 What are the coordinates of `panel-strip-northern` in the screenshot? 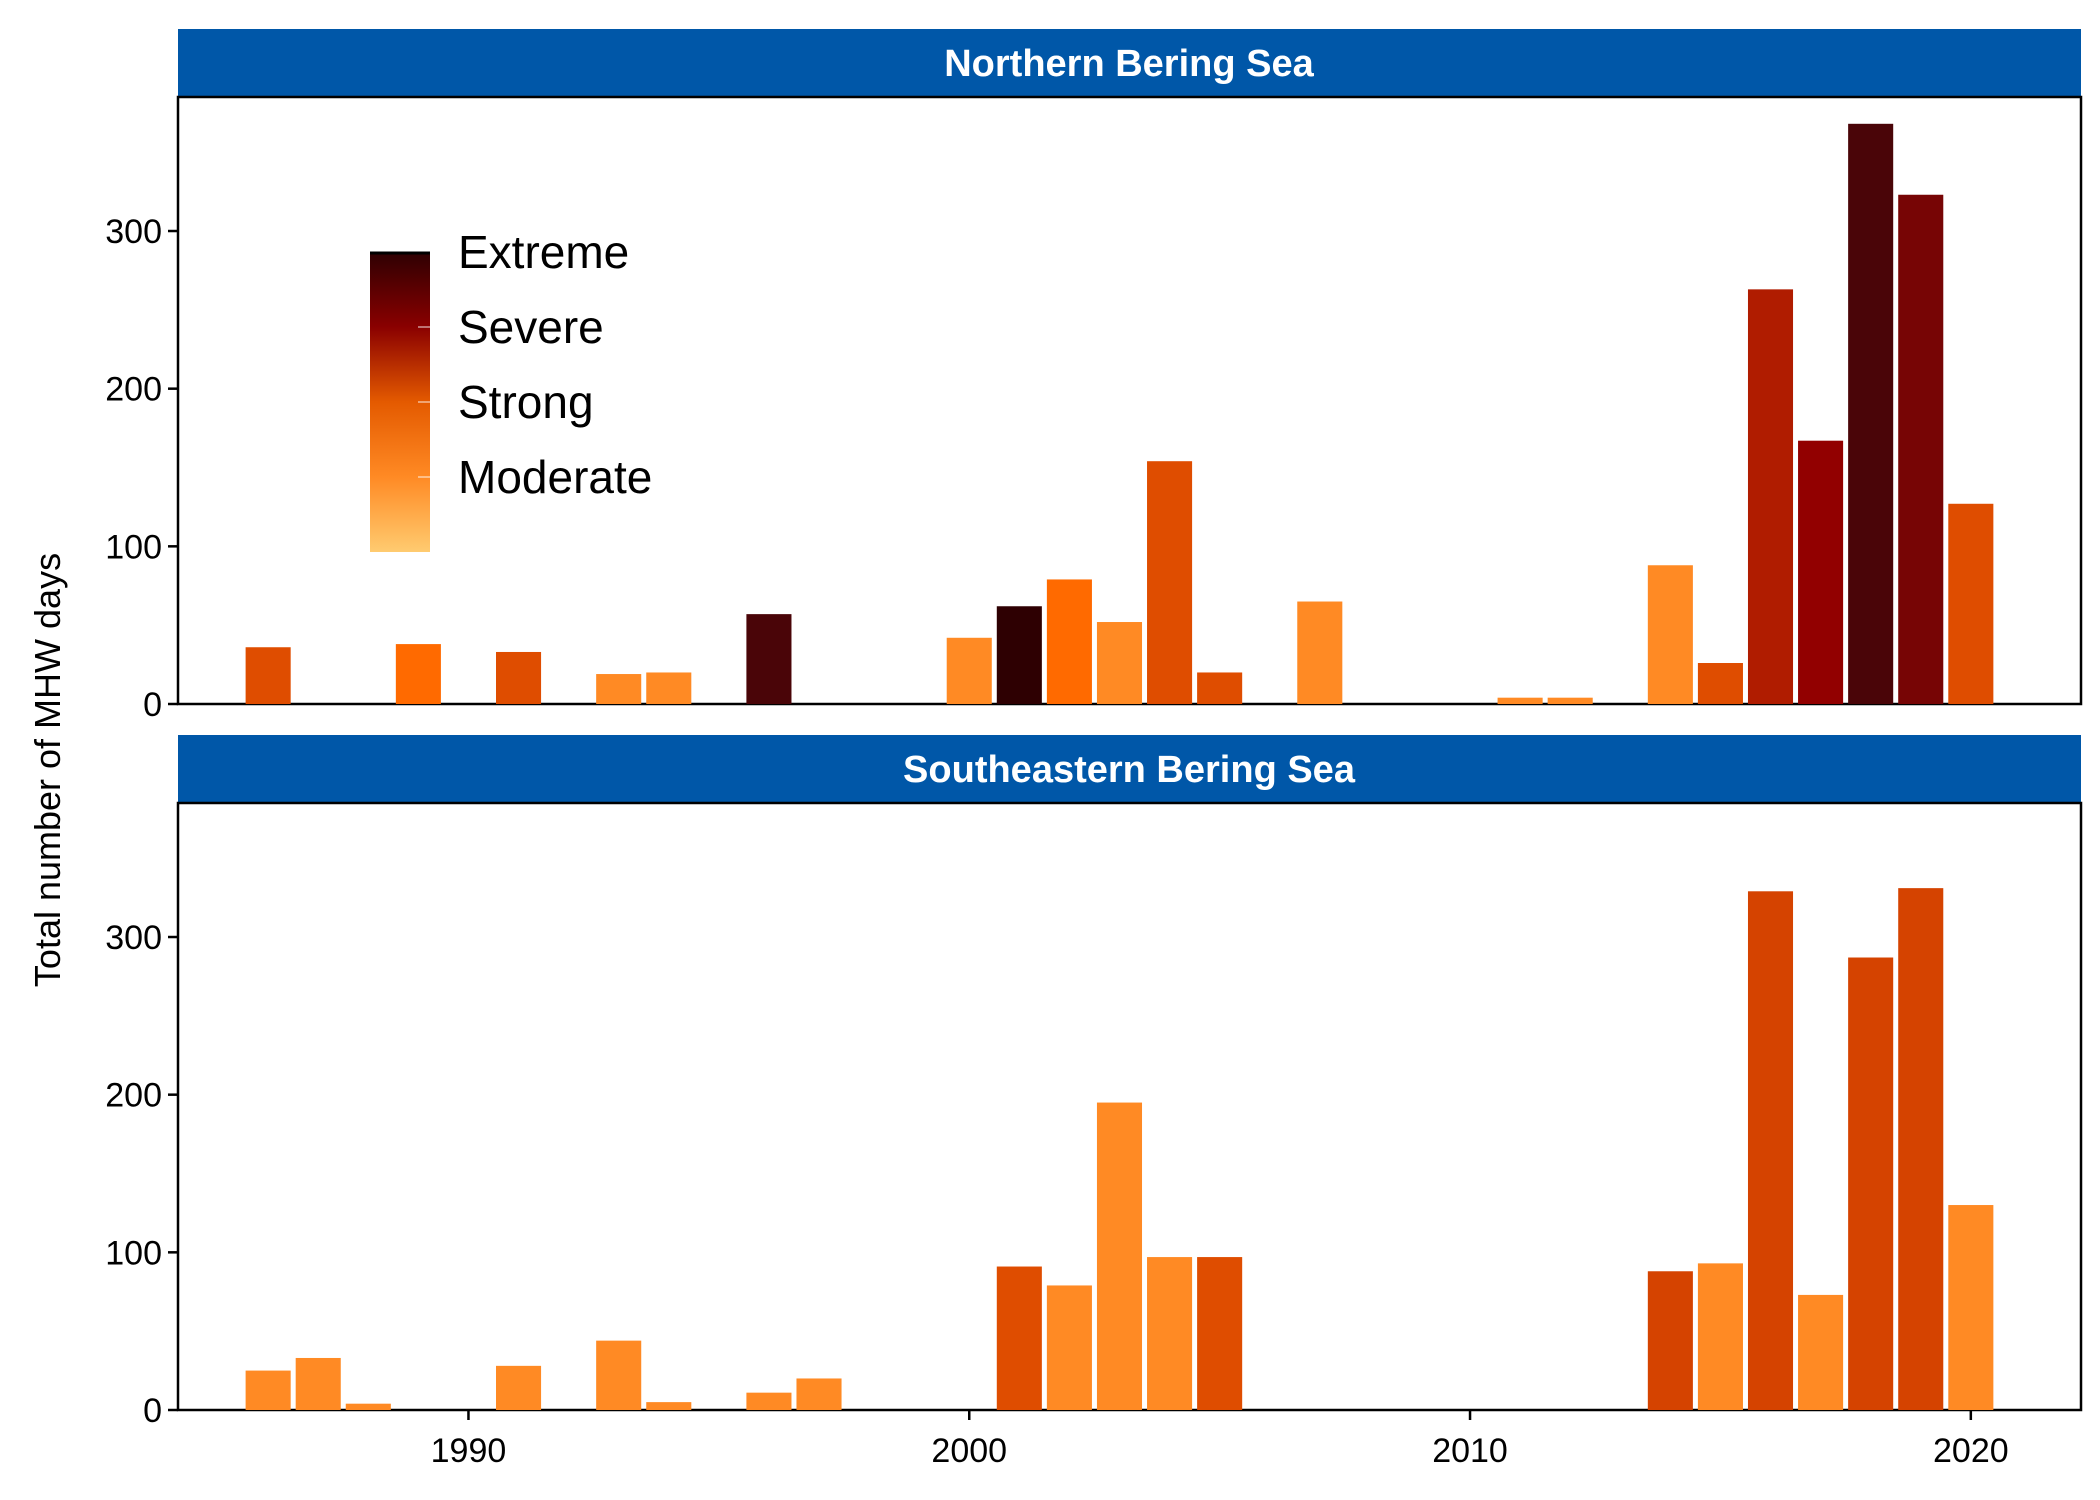 It's located at (1129, 63).